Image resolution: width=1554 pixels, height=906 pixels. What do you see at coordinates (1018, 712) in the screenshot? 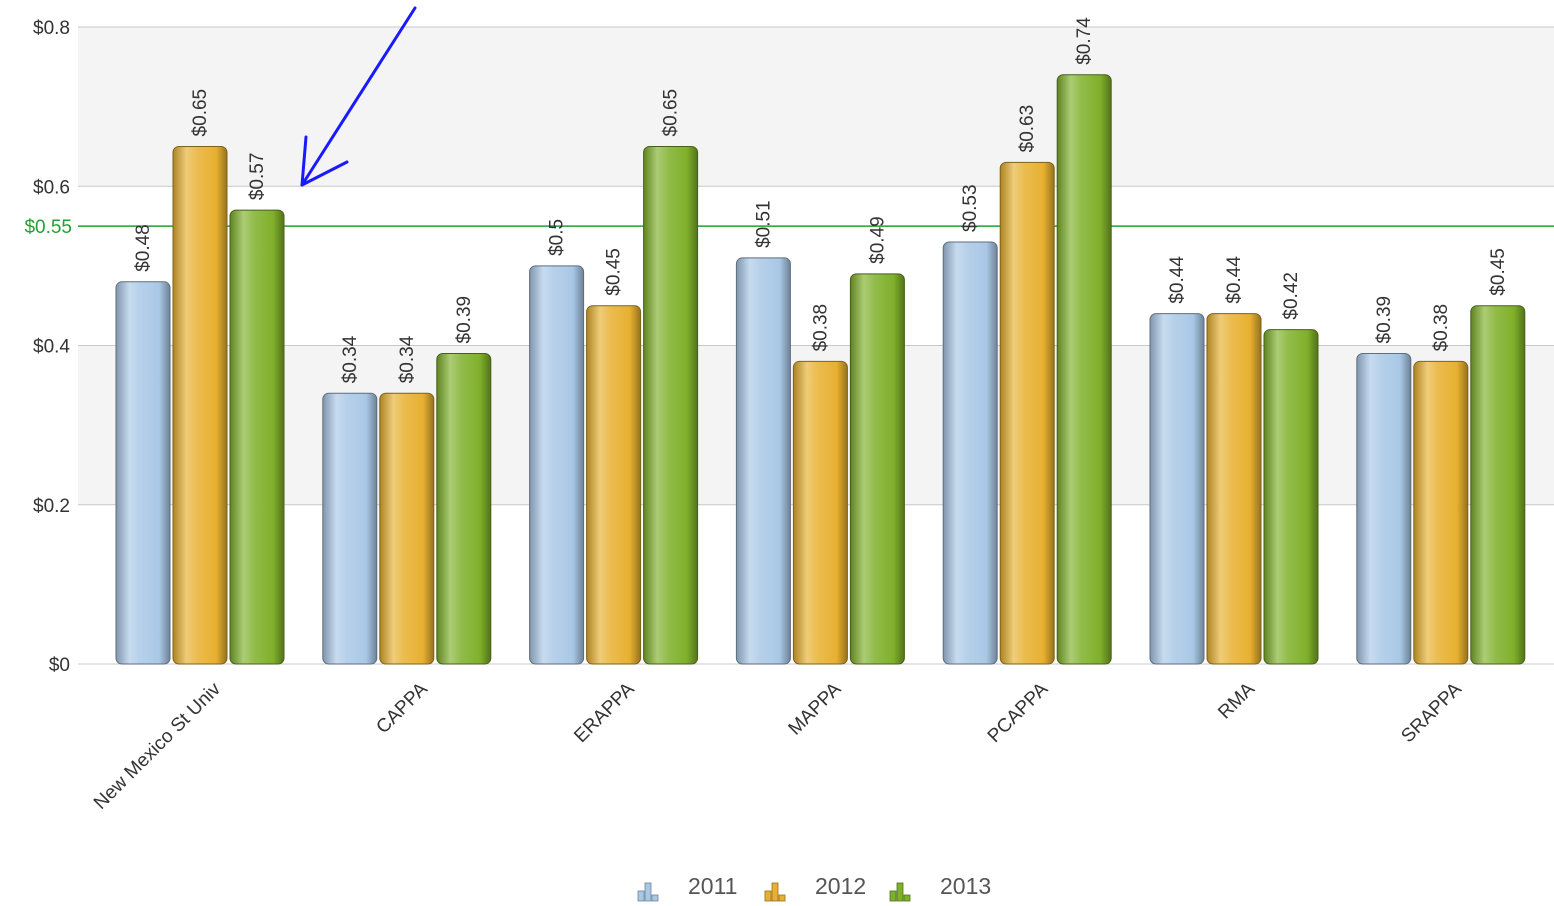
I see `x-category-label: PCAPPA` at bounding box center [1018, 712].